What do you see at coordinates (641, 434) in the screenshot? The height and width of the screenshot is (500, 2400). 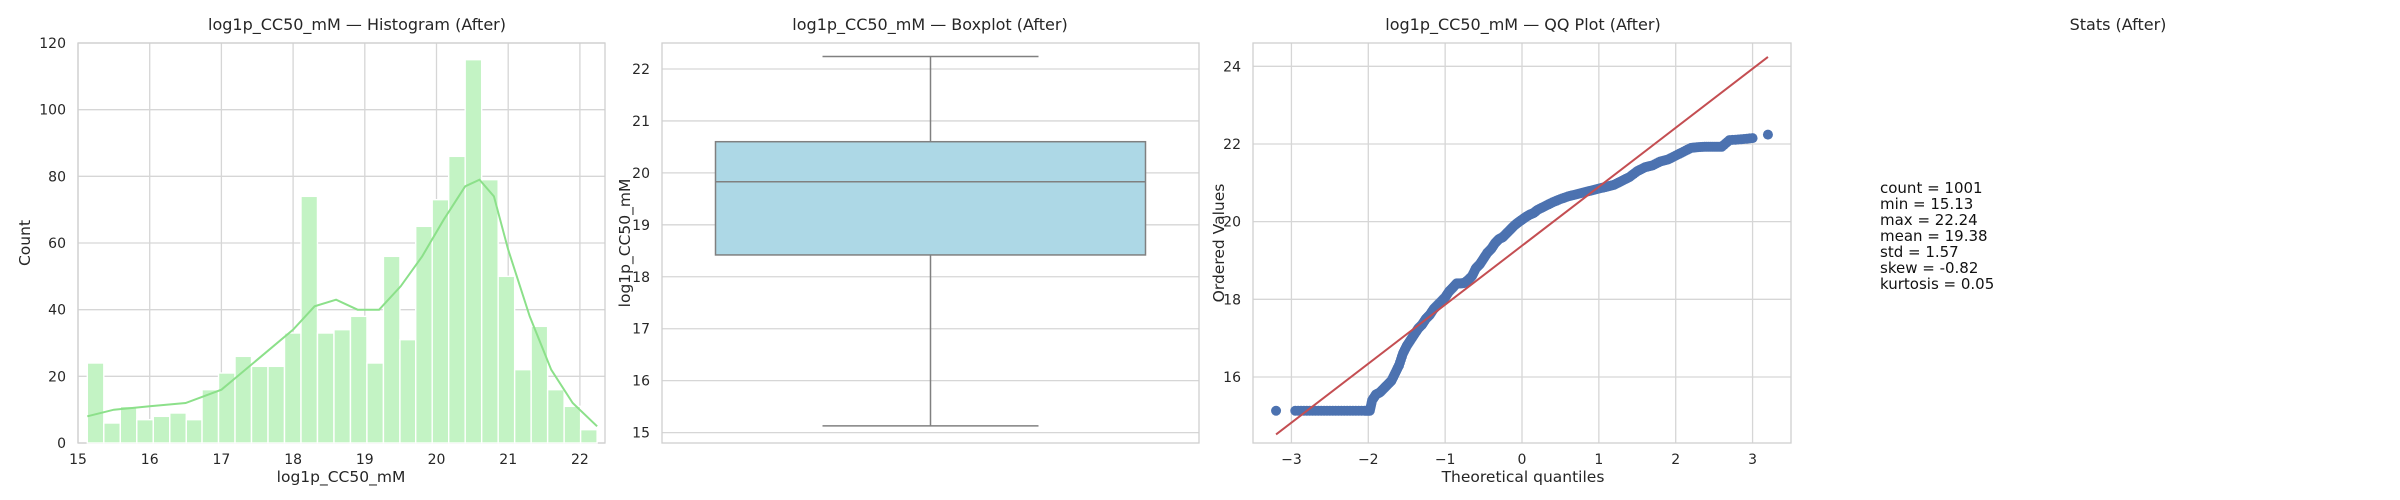 I see `y-tick-label: 15` at bounding box center [641, 434].